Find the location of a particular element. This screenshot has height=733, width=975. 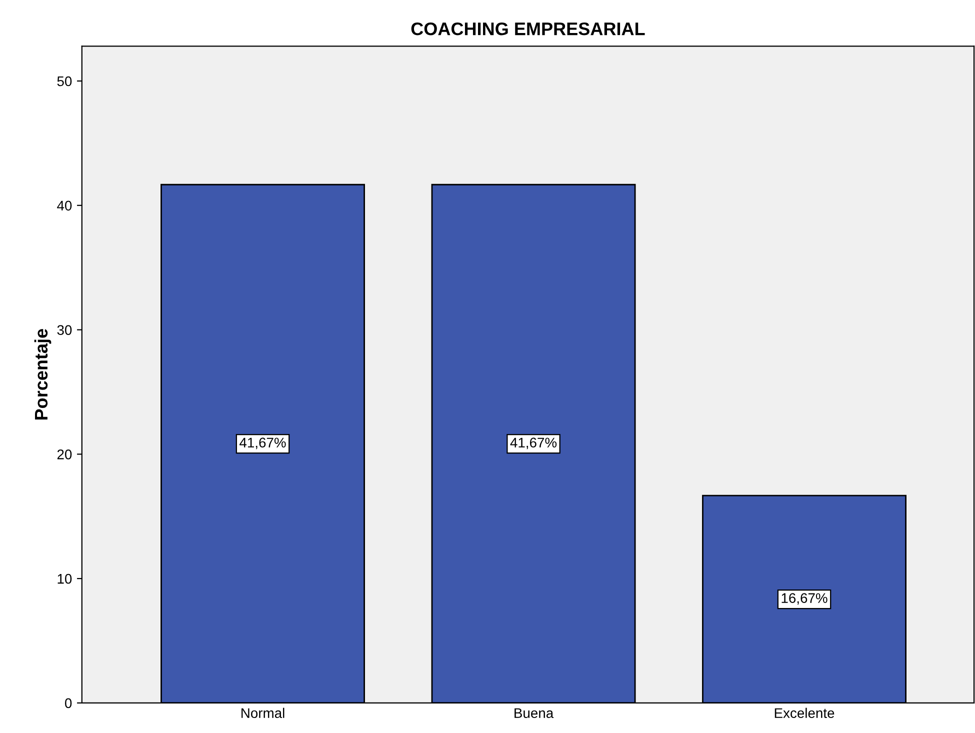

y-tick-label: 50 is located at coordinates (64, 81).